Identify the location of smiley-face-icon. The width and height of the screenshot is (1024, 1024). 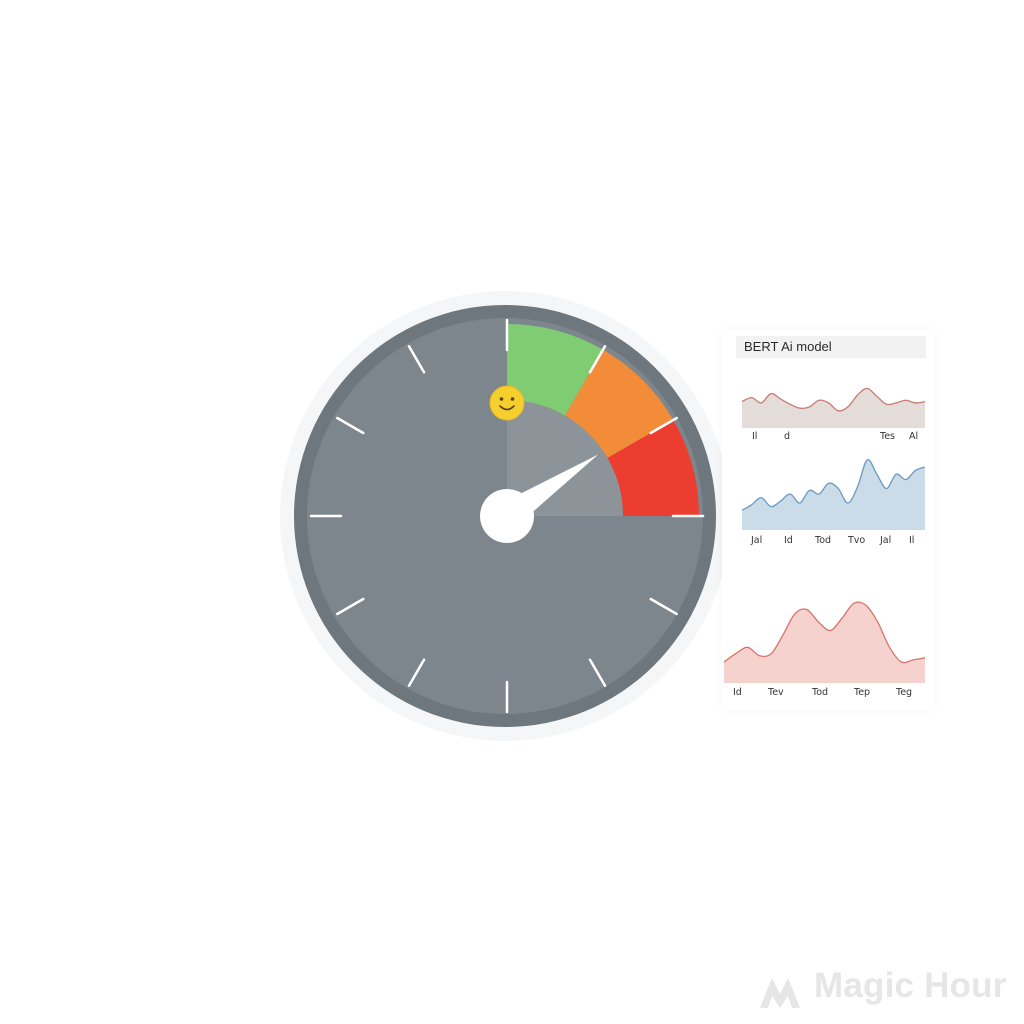
(507, 403).